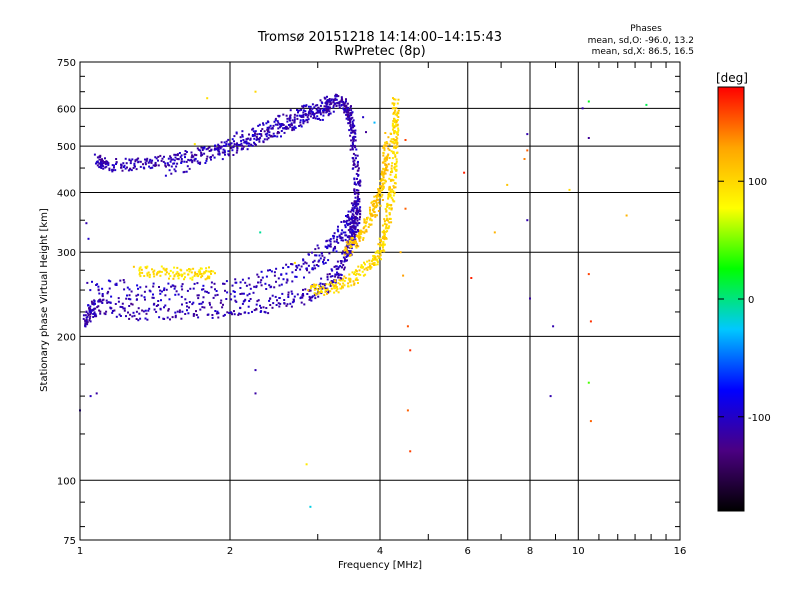 The width and height of the screenshot is (800, 600). Describe the element at coordinates (379, 37) in the screenshot. I see `chart-title: Tromsø 20151218 14:14:00–14:15:43` at that location.